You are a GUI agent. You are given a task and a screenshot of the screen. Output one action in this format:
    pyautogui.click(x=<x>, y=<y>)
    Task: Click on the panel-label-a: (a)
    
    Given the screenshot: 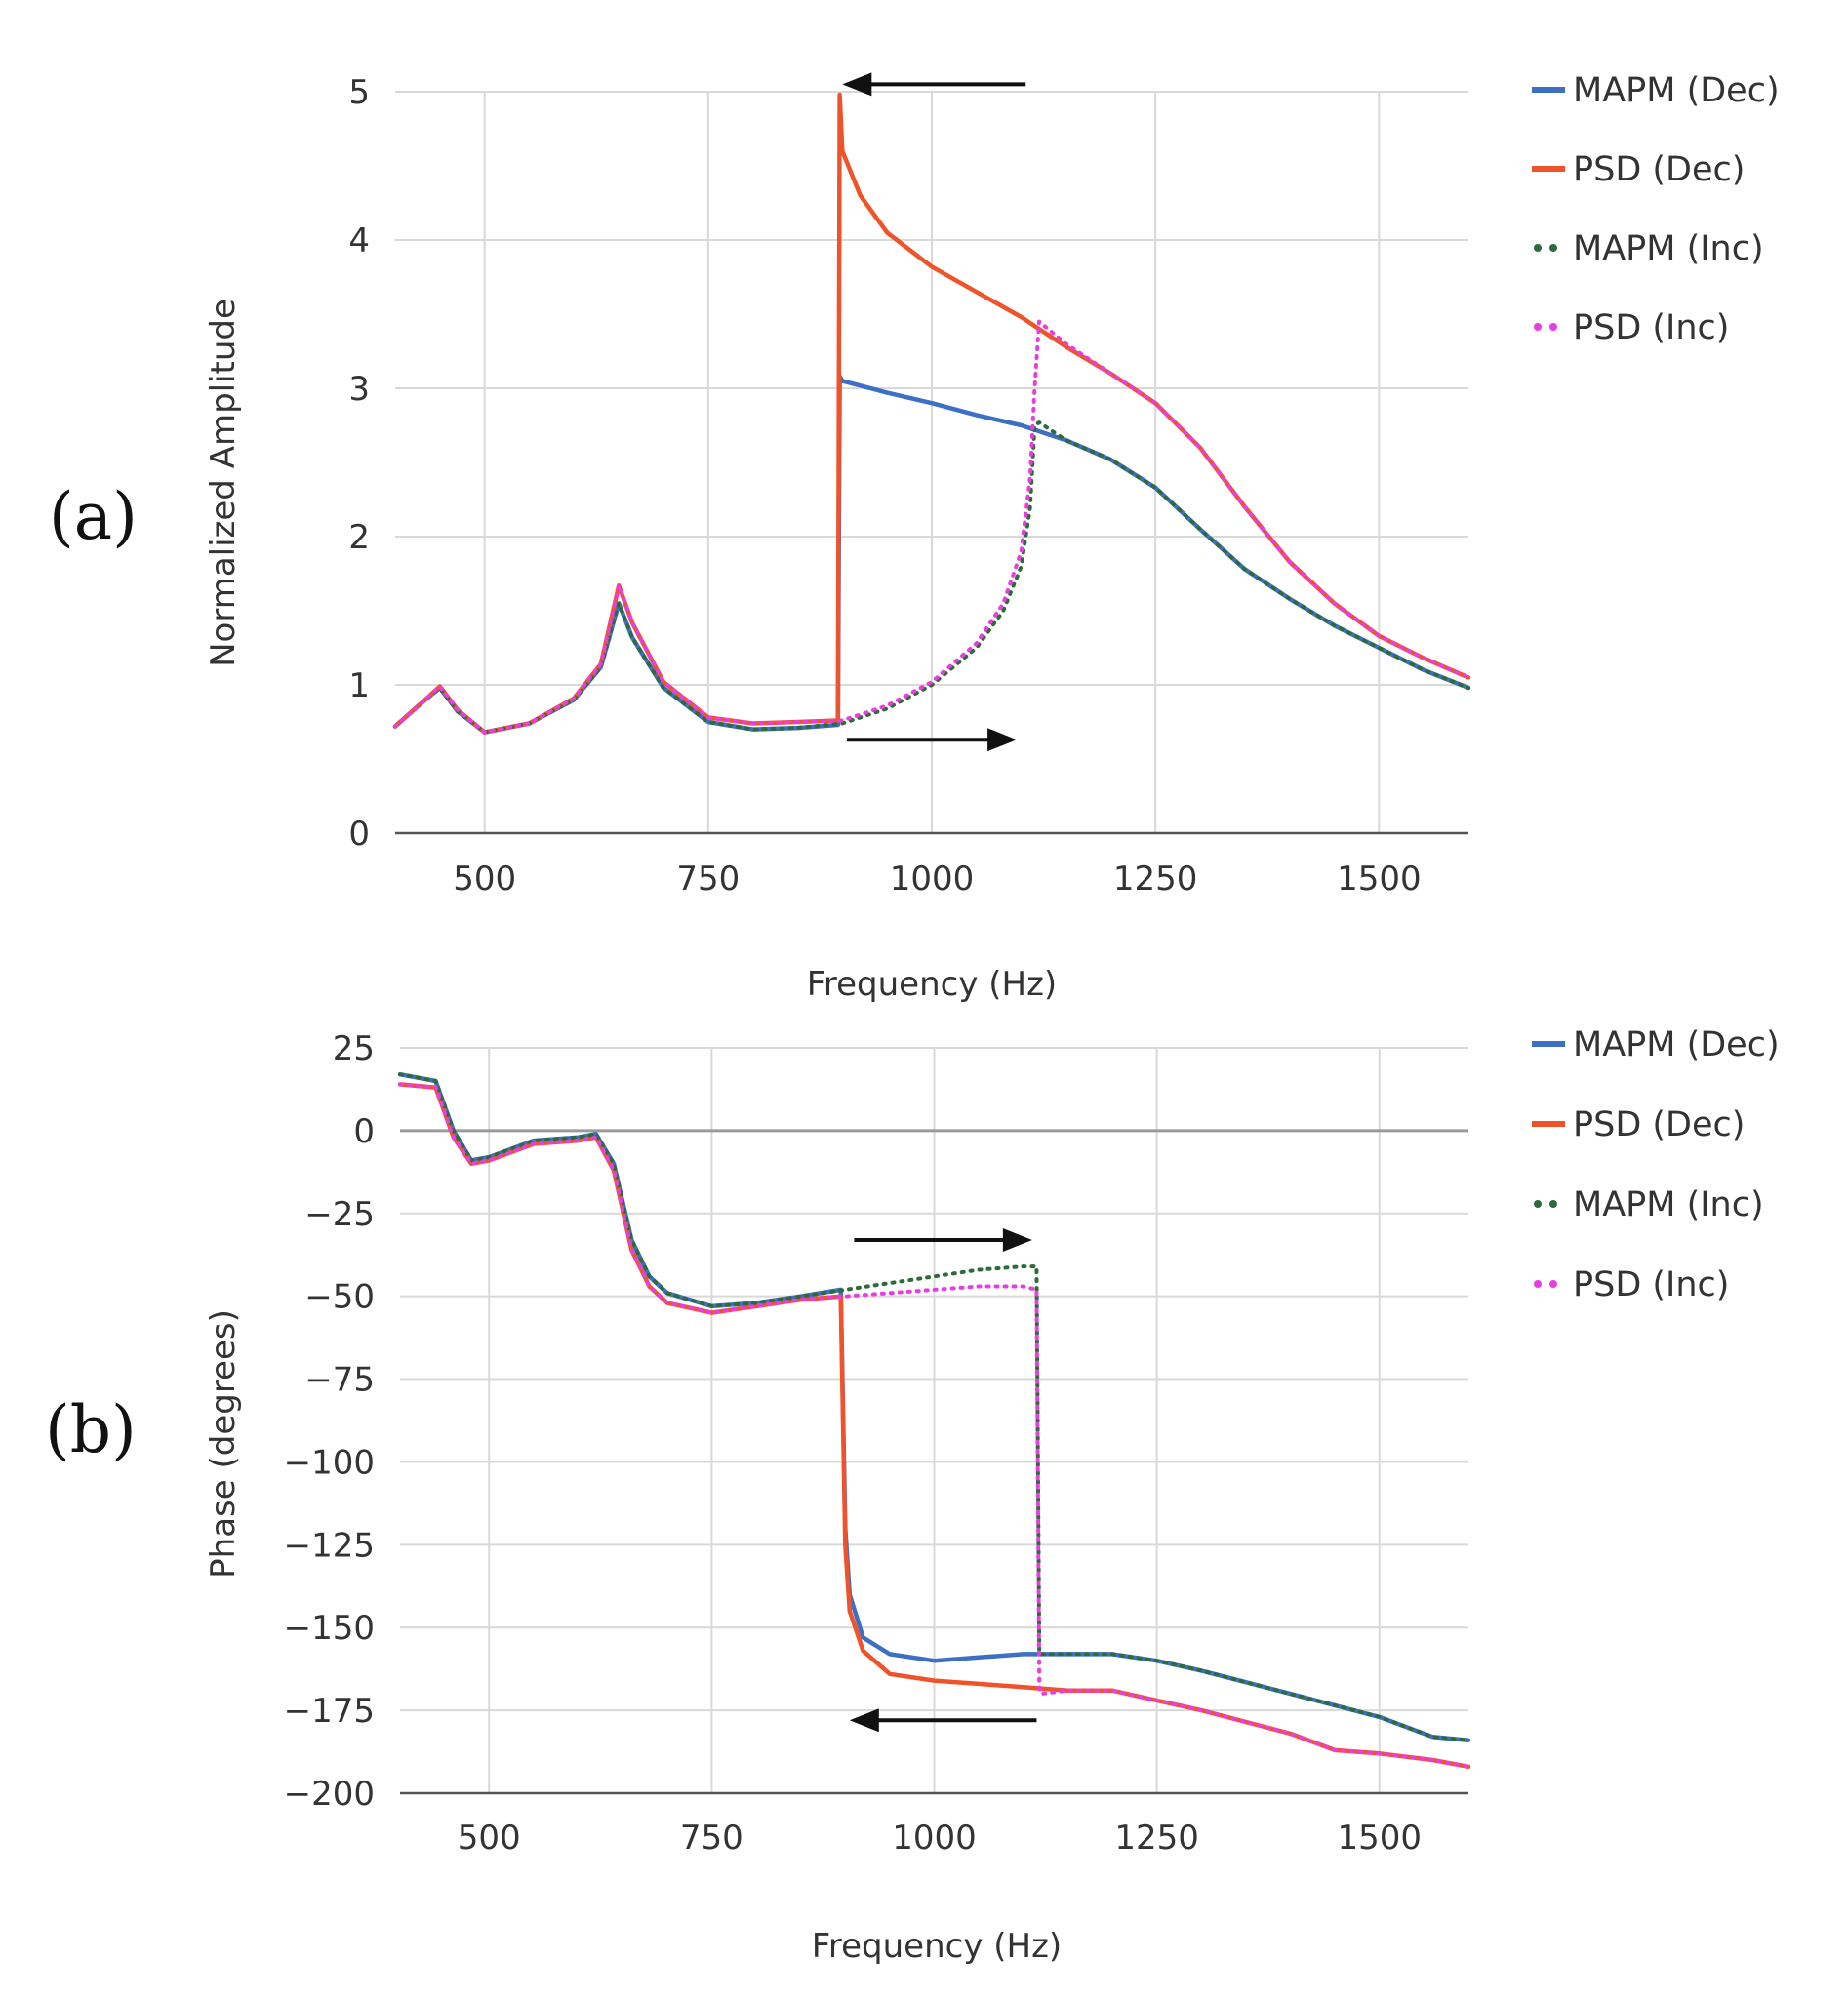 What is the action you would take?
    pyautogui.click(x=94, y=516)
    